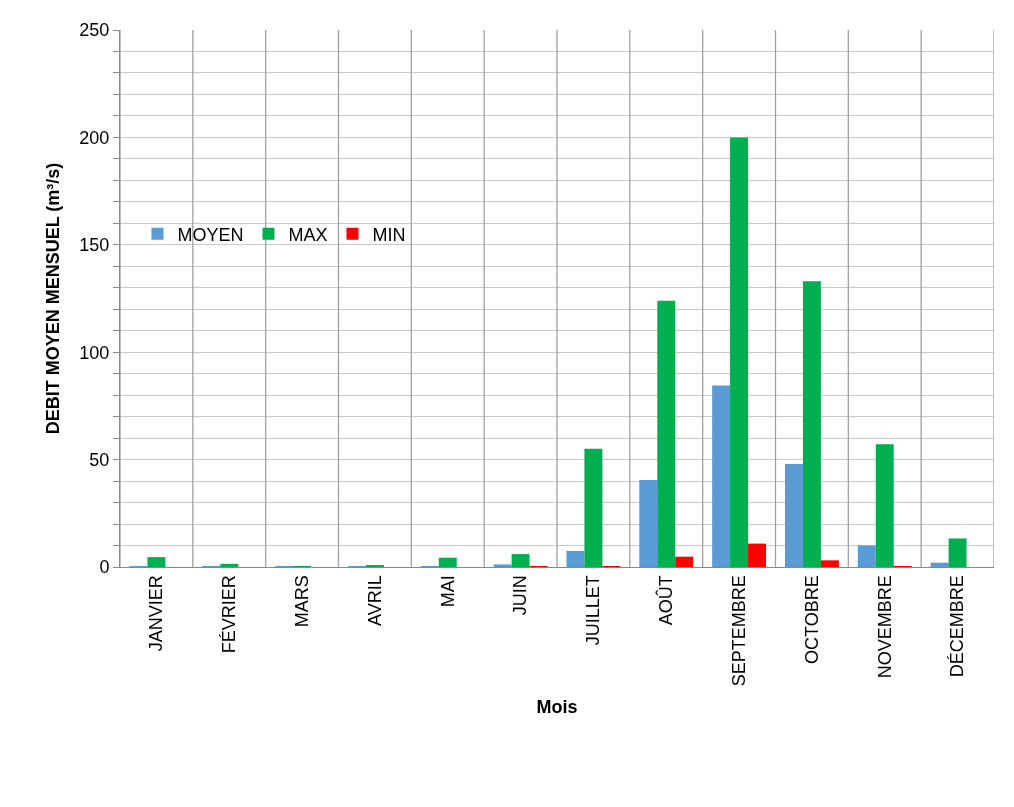 The width and height of the screenshot is (1014, 807). Describe the element at coordinates (94, 245) in the screenshot. I see `y-tick-label: 150` at that location.